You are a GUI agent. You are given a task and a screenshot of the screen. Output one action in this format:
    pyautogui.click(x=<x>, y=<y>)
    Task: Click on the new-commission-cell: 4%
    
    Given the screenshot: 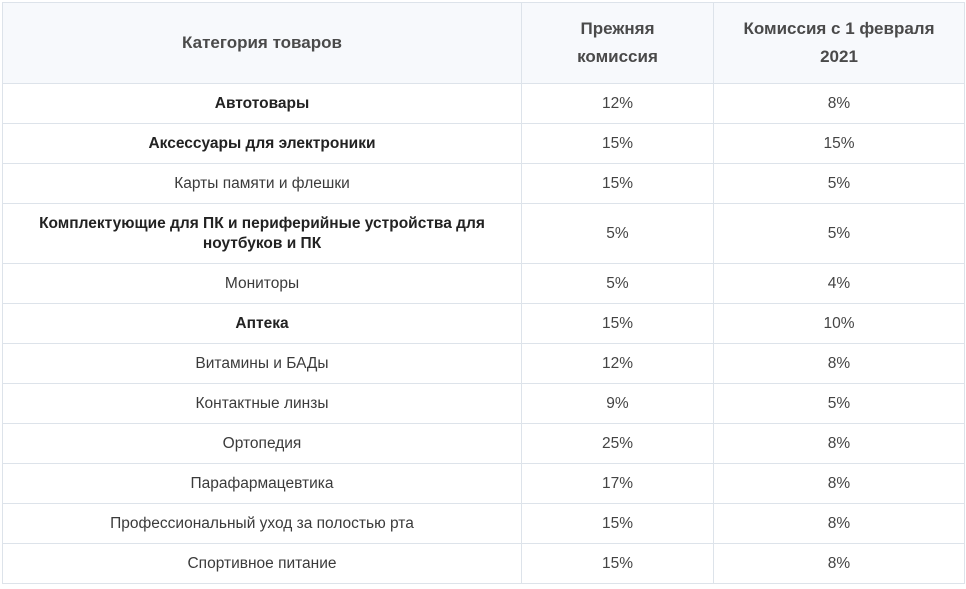 What is the action you would take?
    pyautogui.click(x=839, y=283)
    